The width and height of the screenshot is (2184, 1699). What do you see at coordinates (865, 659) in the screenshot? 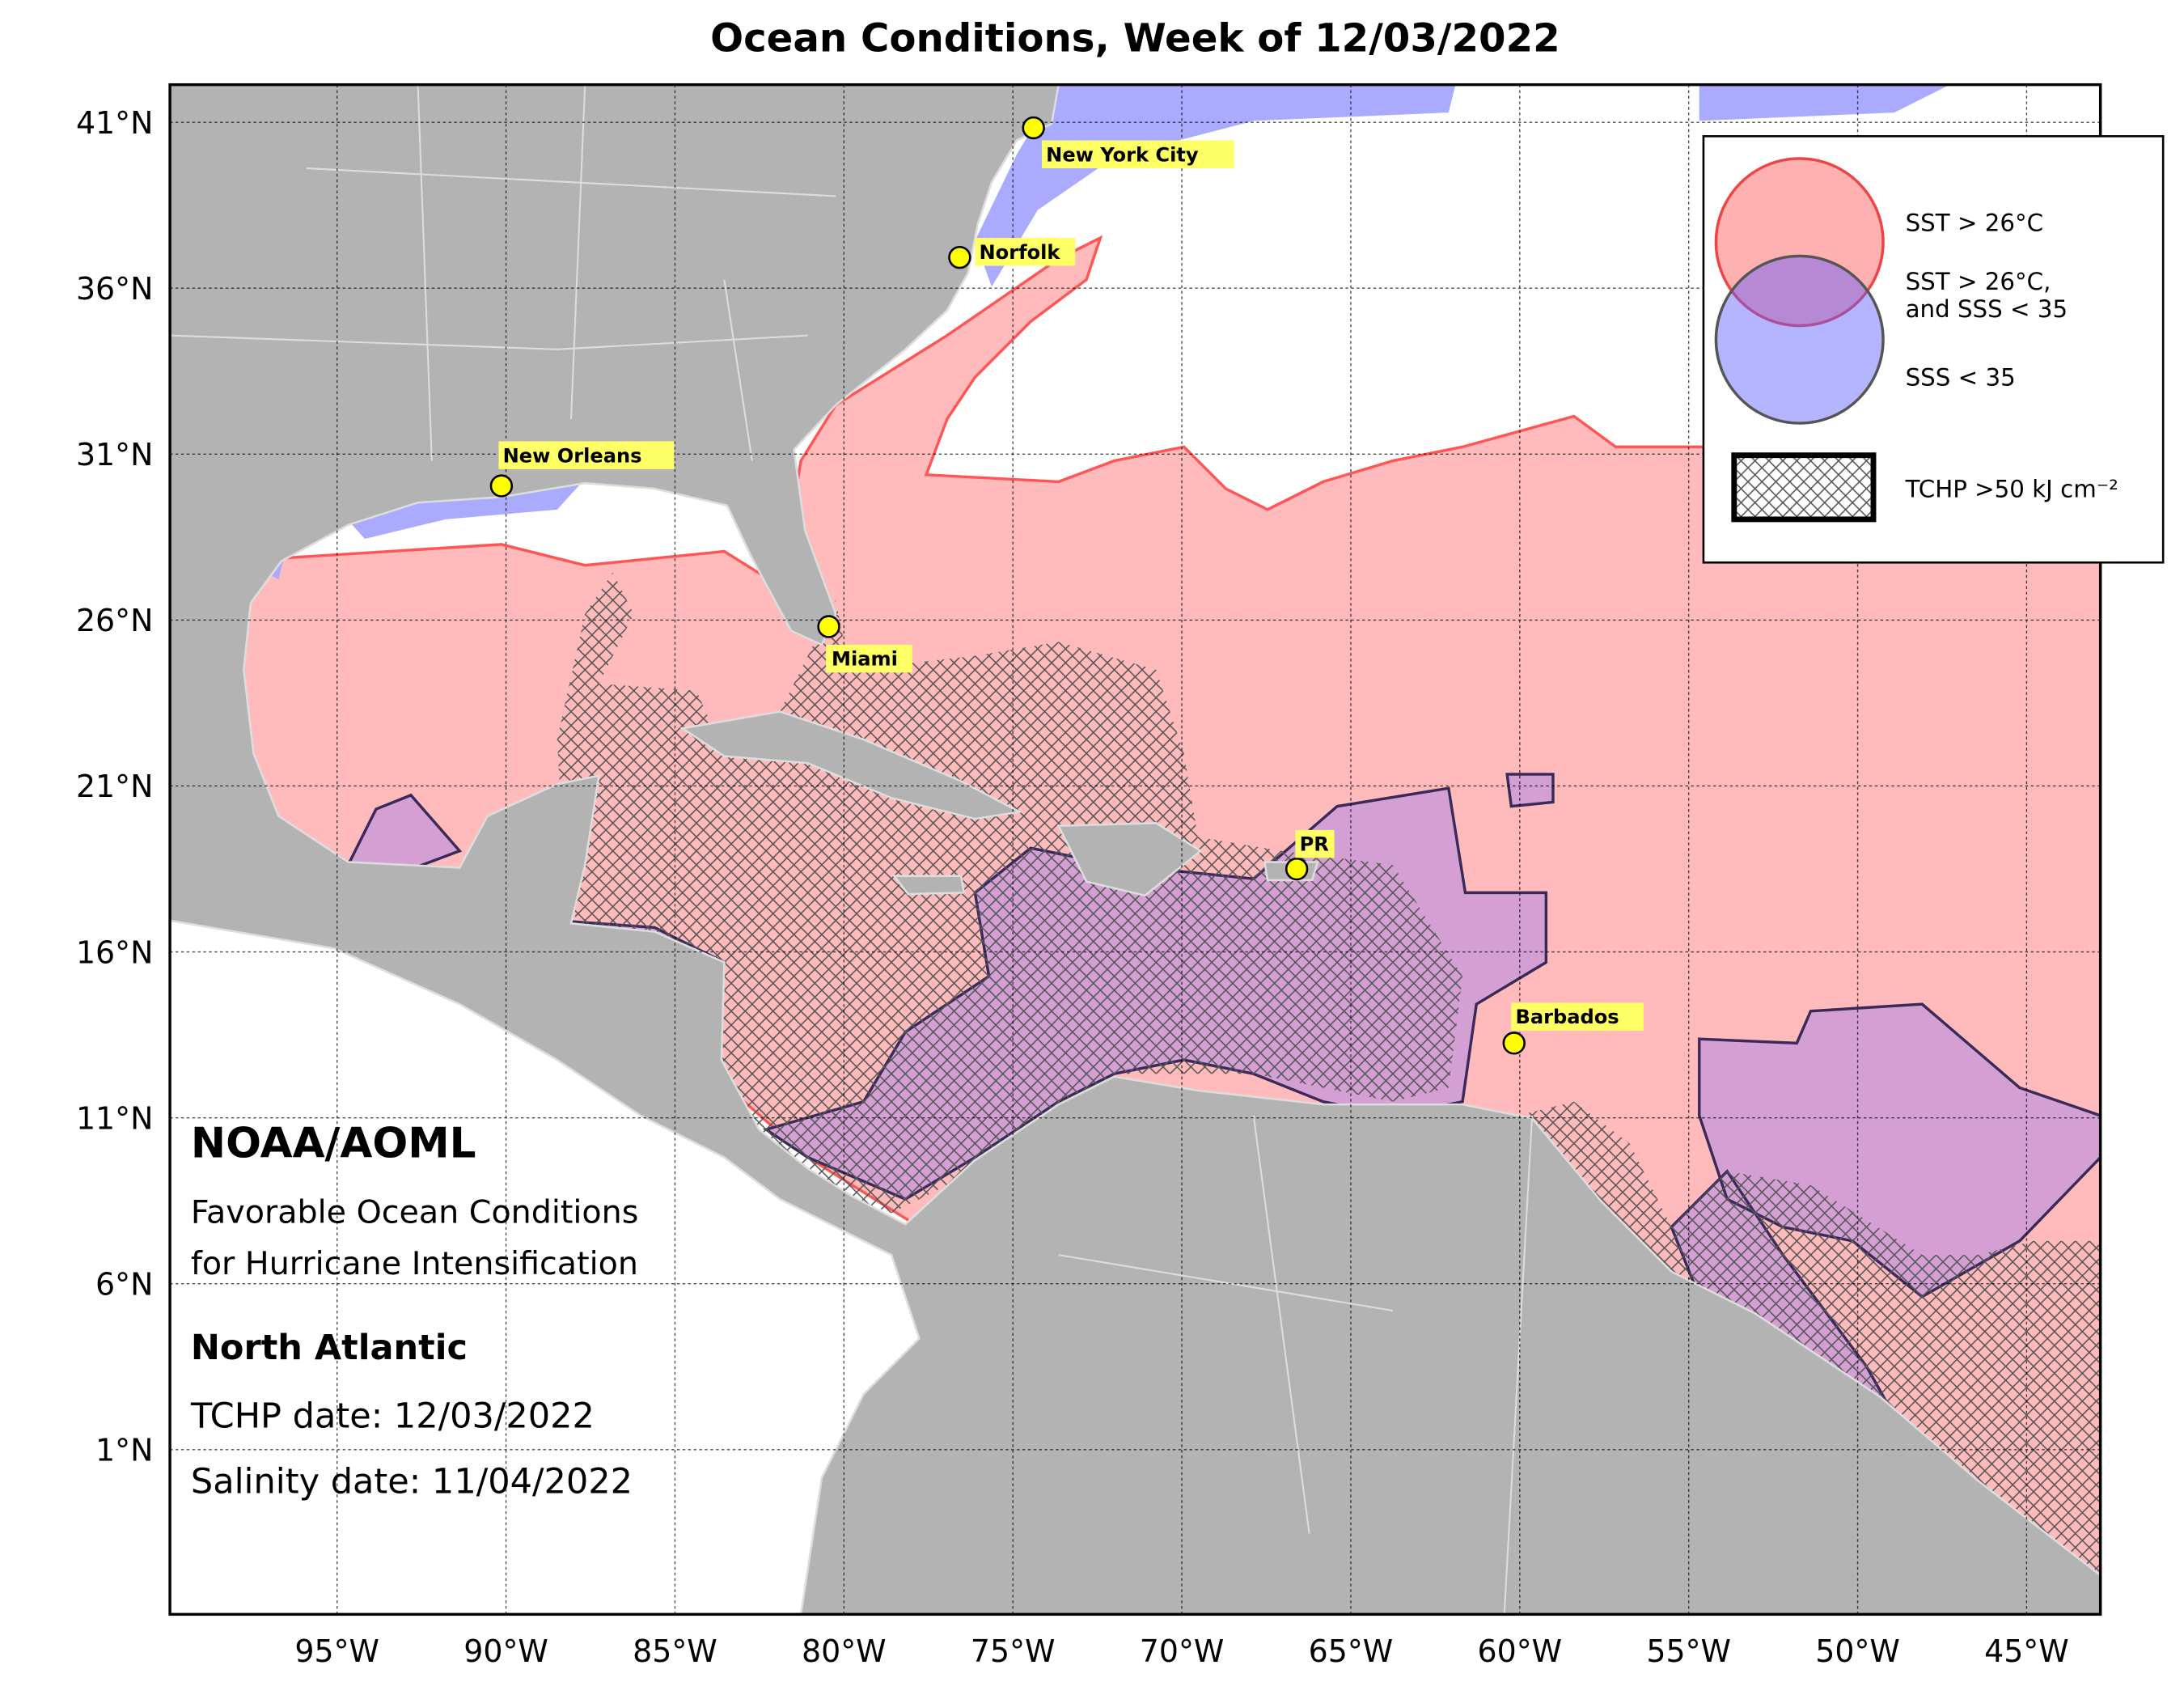
I see `city-label: Miami` at bounding box center [865, 659].